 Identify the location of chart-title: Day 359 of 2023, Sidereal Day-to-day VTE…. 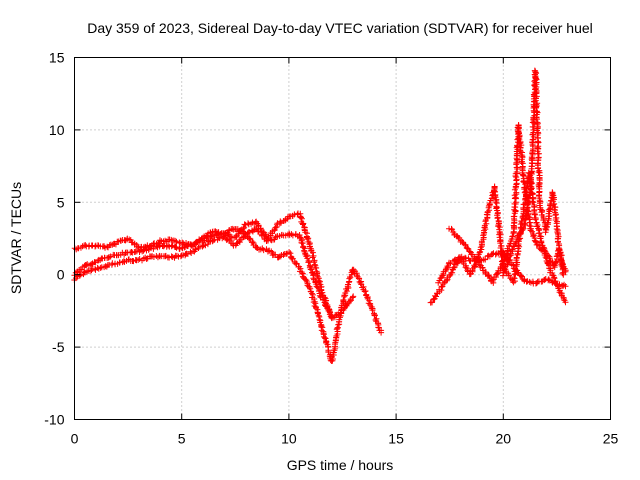
(340, 28).